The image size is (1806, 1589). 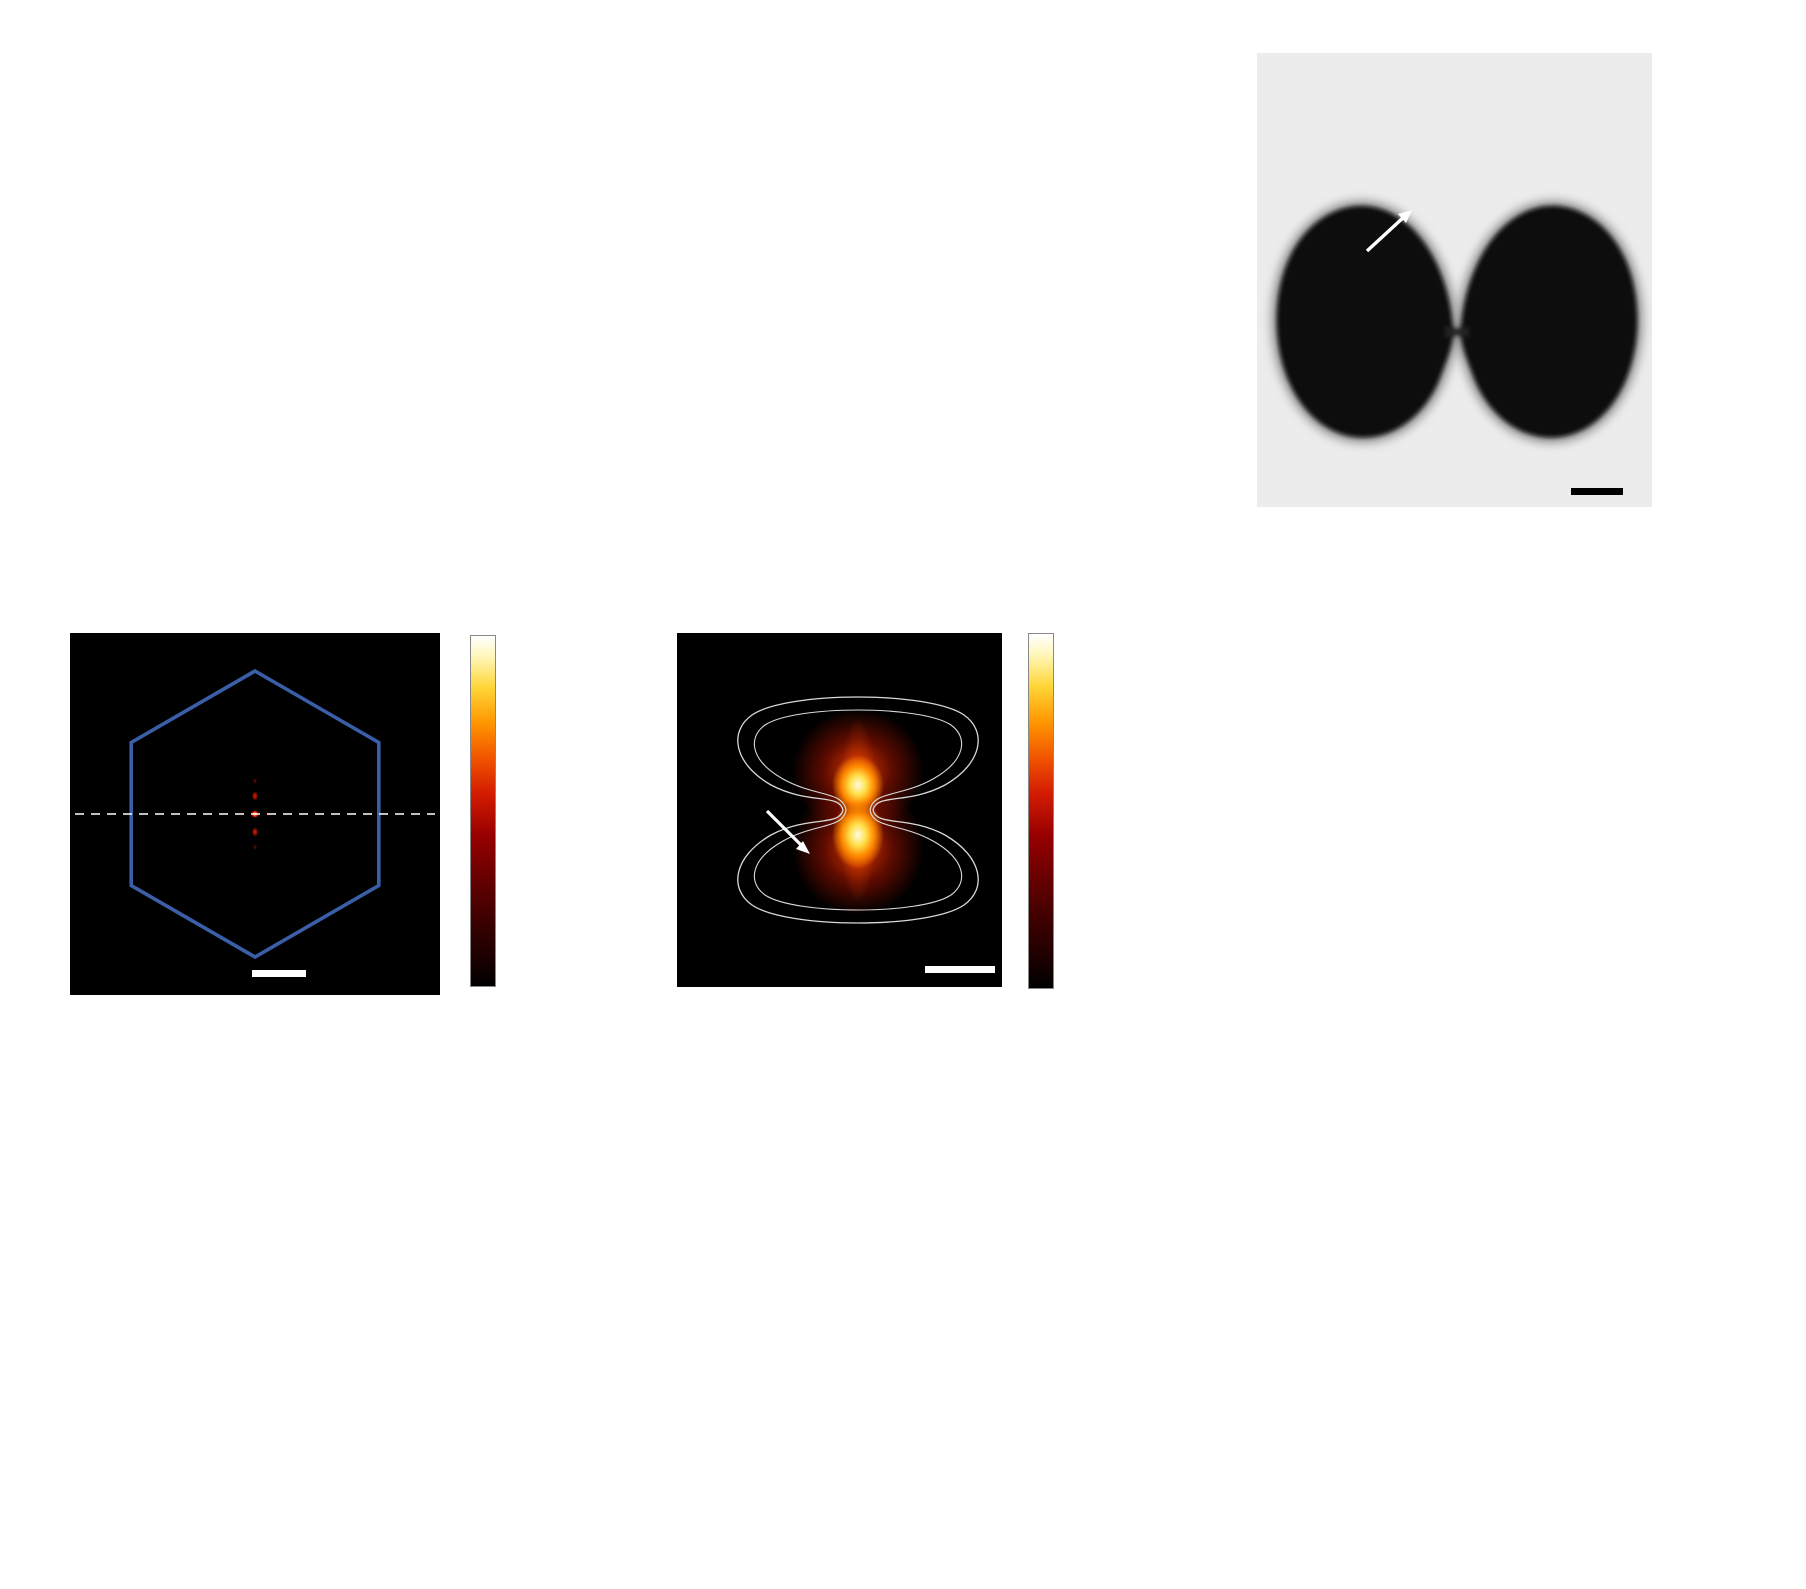 What do you see at coordinates (483, 811) in the screenshot?
I see `colorbar-d` at bounding box center [483, 811].